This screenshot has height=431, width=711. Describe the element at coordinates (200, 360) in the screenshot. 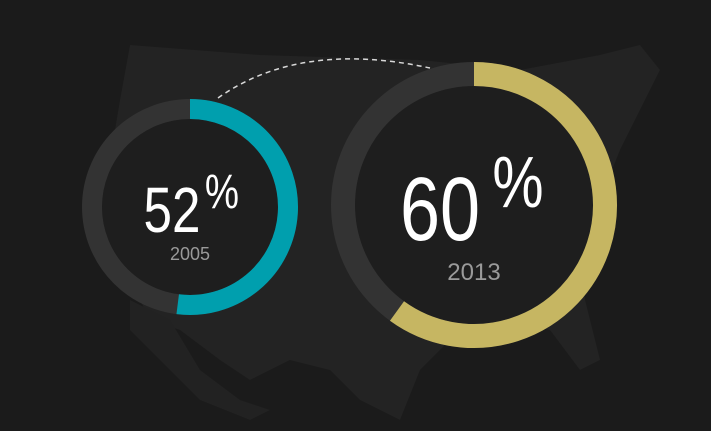

I see `map-alaska` at that location.